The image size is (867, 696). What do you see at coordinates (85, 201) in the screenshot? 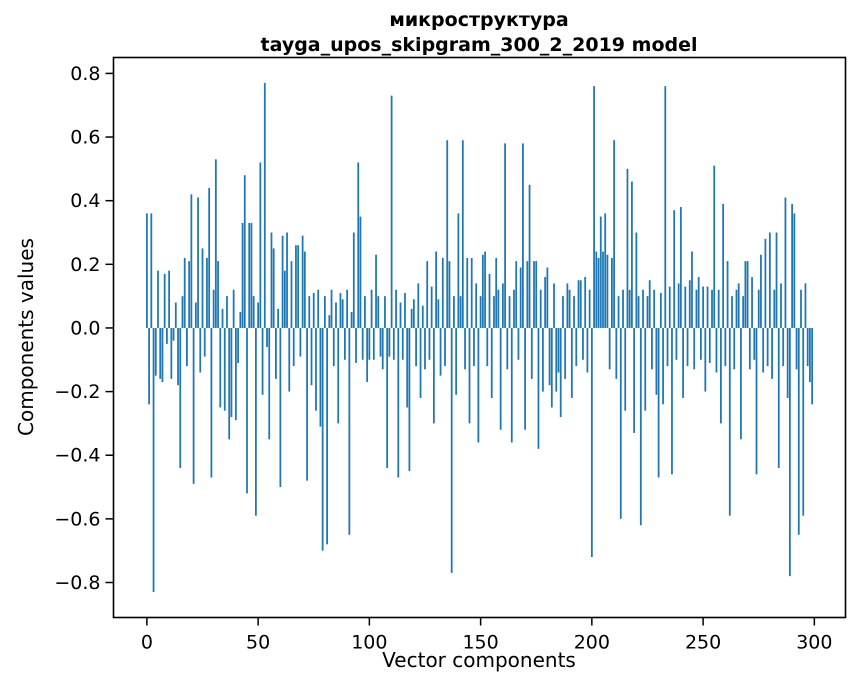
I see `y-tick-label: 0.4` at bounding box center [85, 201].